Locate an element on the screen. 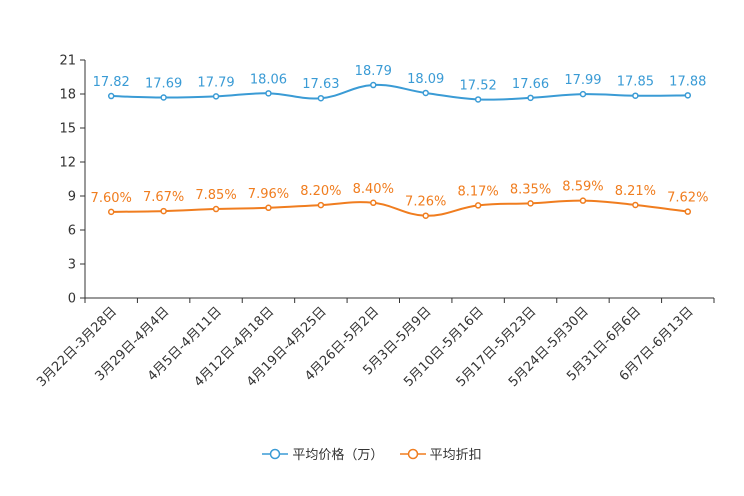 The image size is (744, 496). data-label-price: 17.88 is located at coordinates (687, 81).